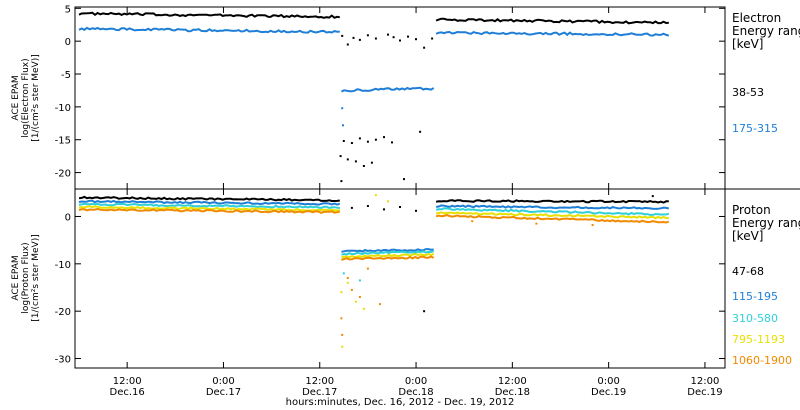 Image resolution: width=800 pixels, height=410 pixels. What do you see at coordinates (36, 97) in the screenshot?
I see `y-axis-title-line: [1/(cm²s ster MeV)]` at bounding box center [36, 97].